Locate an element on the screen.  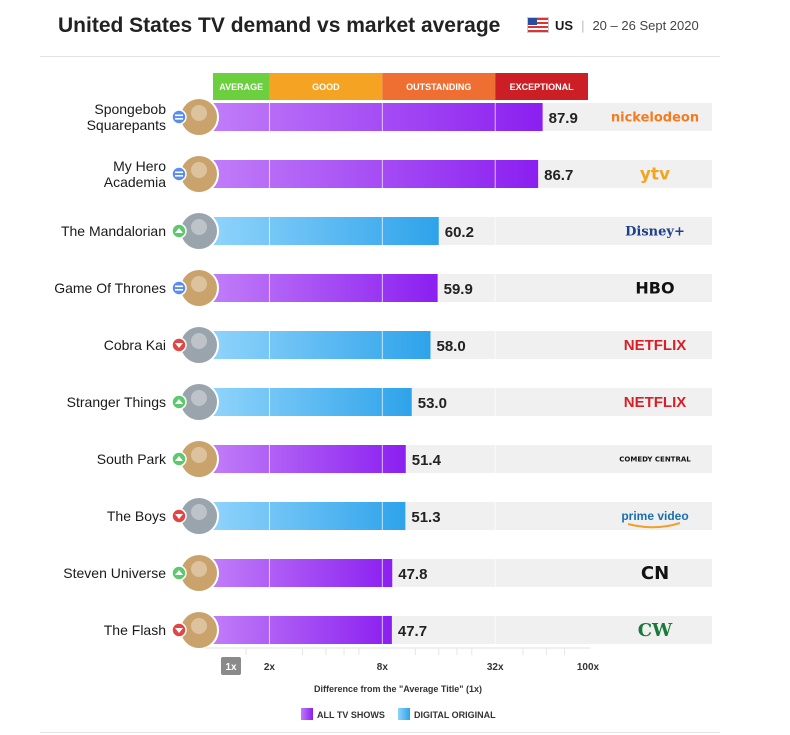
x-tick-label: 1x is located at coordinates (231, 667).